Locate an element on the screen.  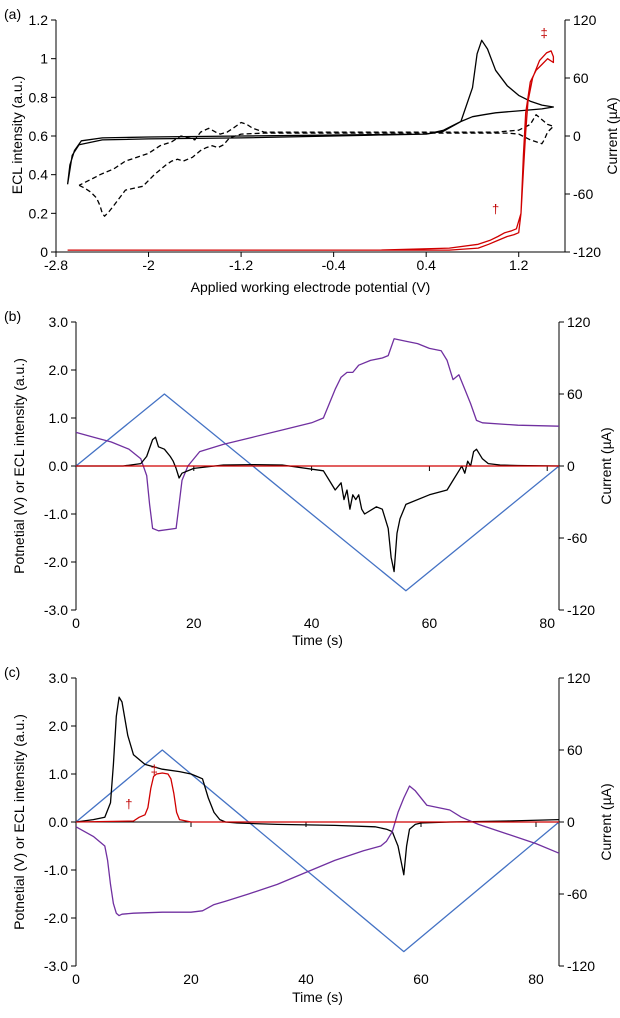
x-tick-label: -1.2 is located at coordinates (241, 265).